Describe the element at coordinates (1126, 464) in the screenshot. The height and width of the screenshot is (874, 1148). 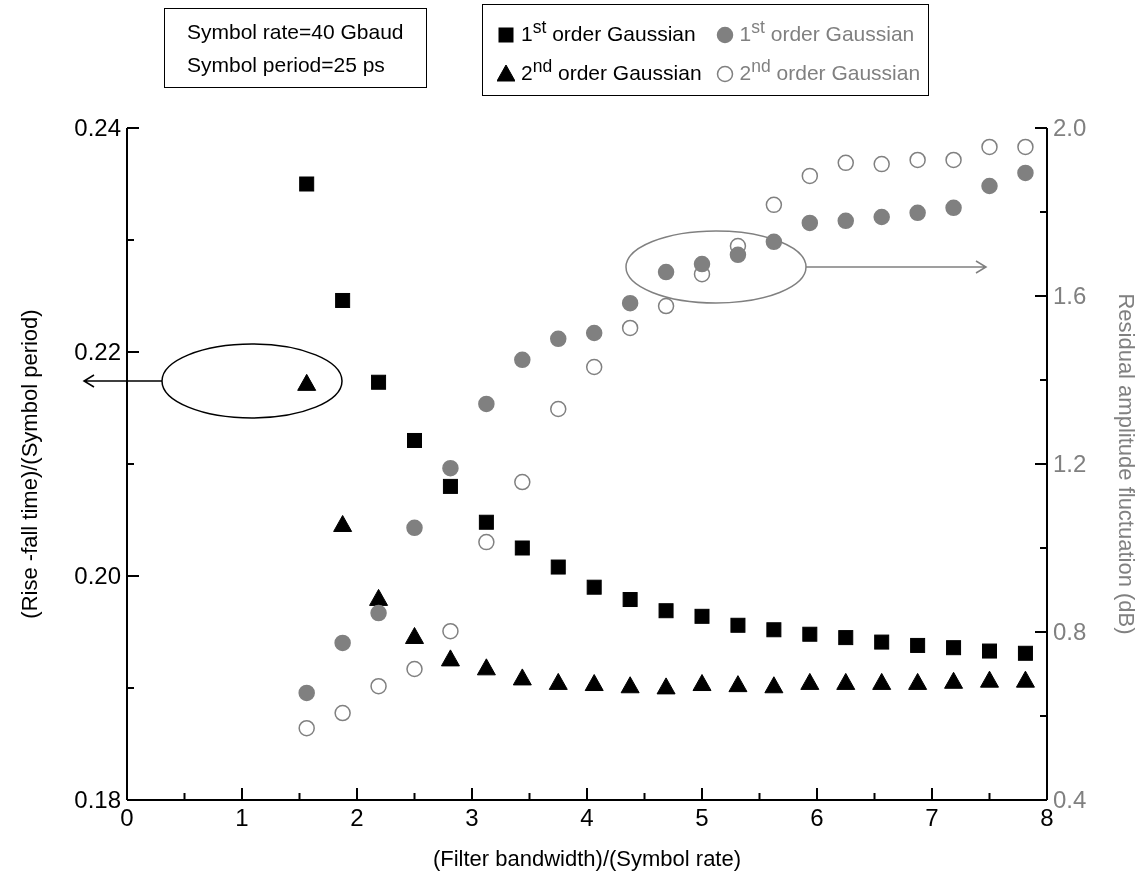
I see `y2-axis-title: Residual amplitude fluctuation (dB)` at that location.